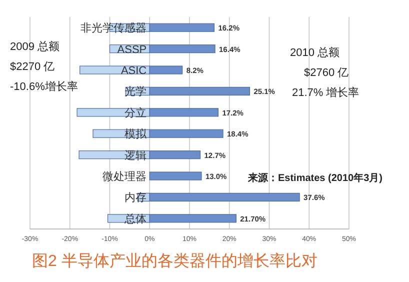 This screenshot has width=409, height=282. I want to click on y-tick-label: ASIC, so click(133, 71).